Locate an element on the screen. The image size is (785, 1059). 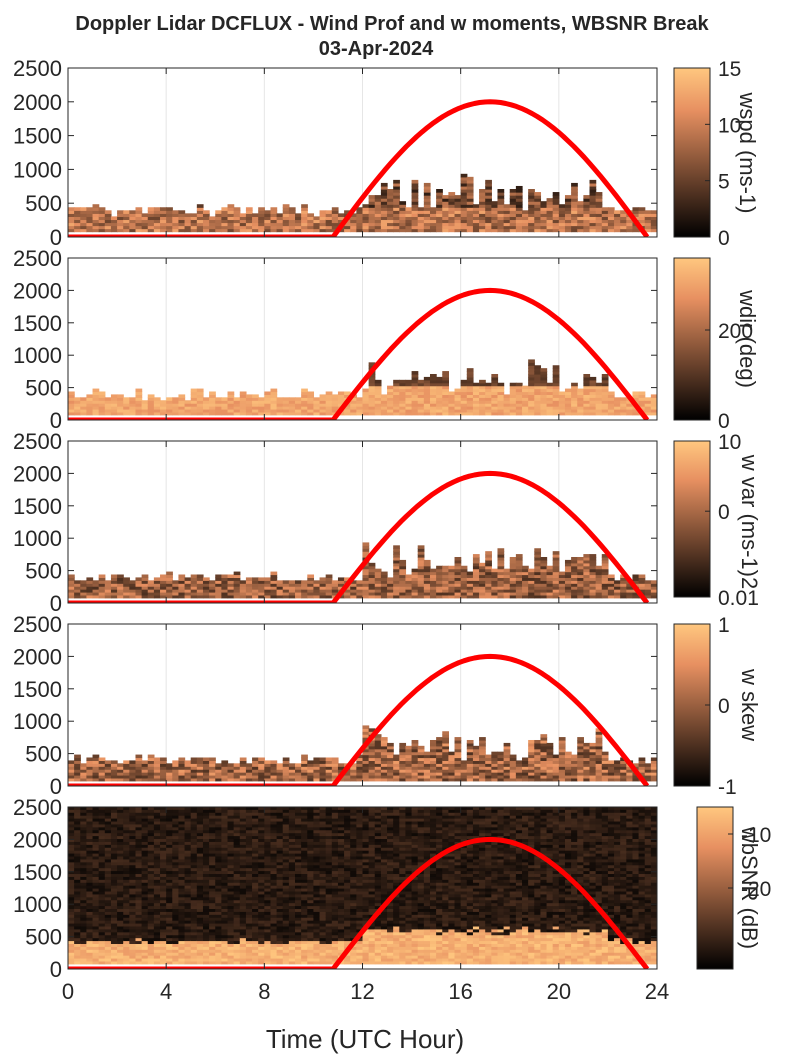
colorbar-tick-label: -1 is located at coordinates (727, 787).